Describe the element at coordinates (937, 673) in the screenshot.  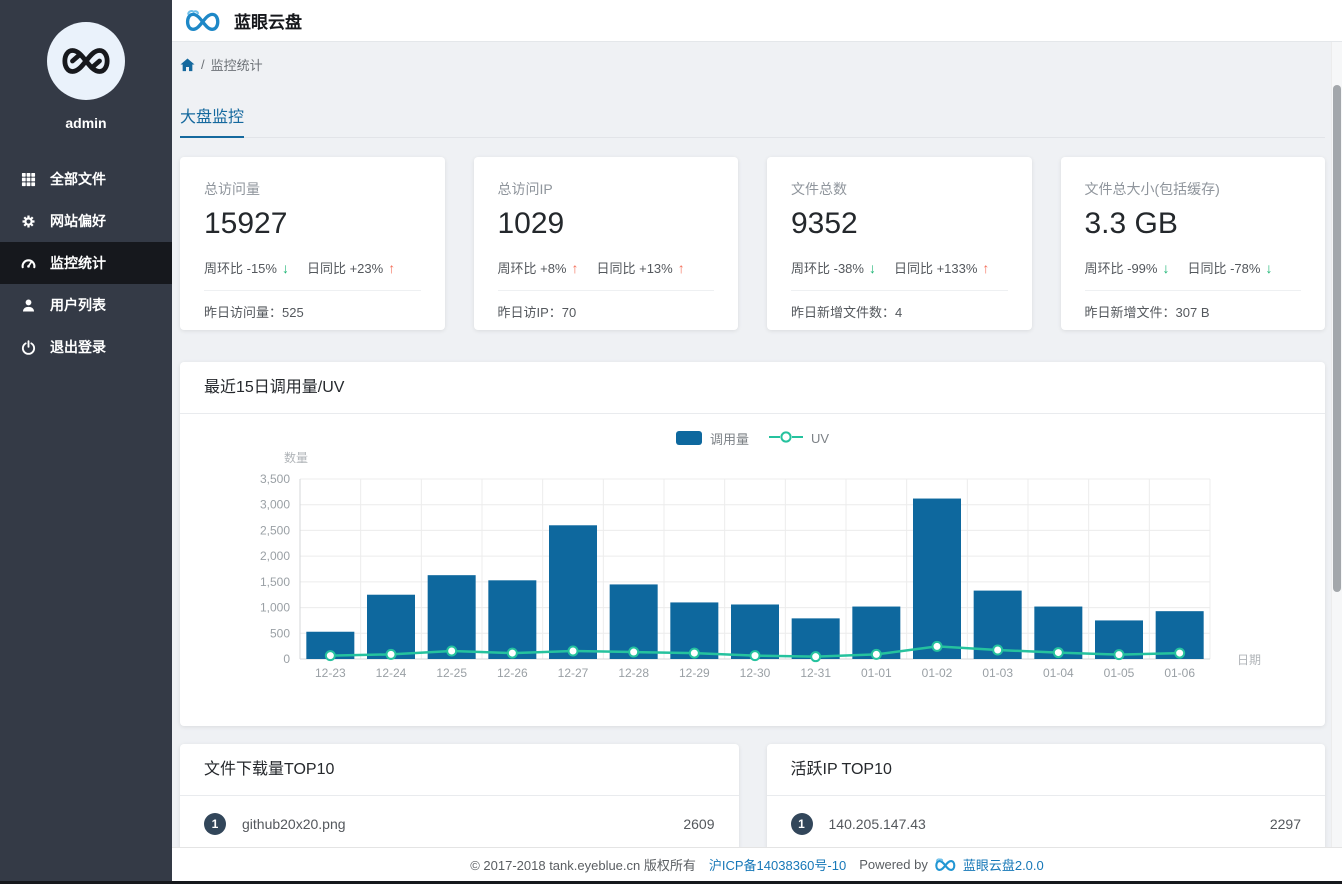
I see `x-tick-label: 01-02` at that location.